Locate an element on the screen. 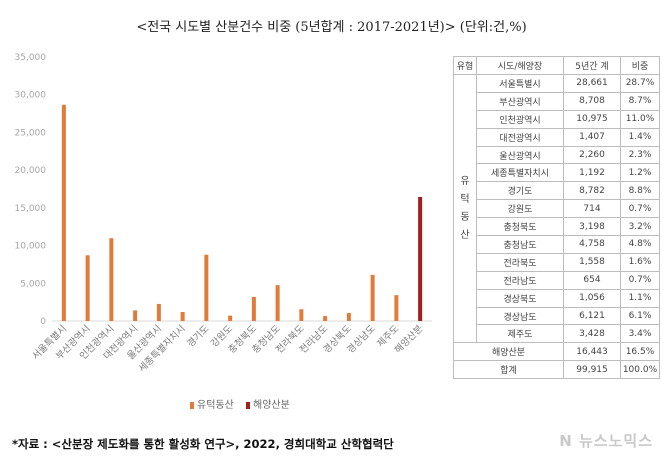 Image resolution: width=663 pixels, height=469 pixels. y-tick-label: 0 is located at coordinates (43, 322).